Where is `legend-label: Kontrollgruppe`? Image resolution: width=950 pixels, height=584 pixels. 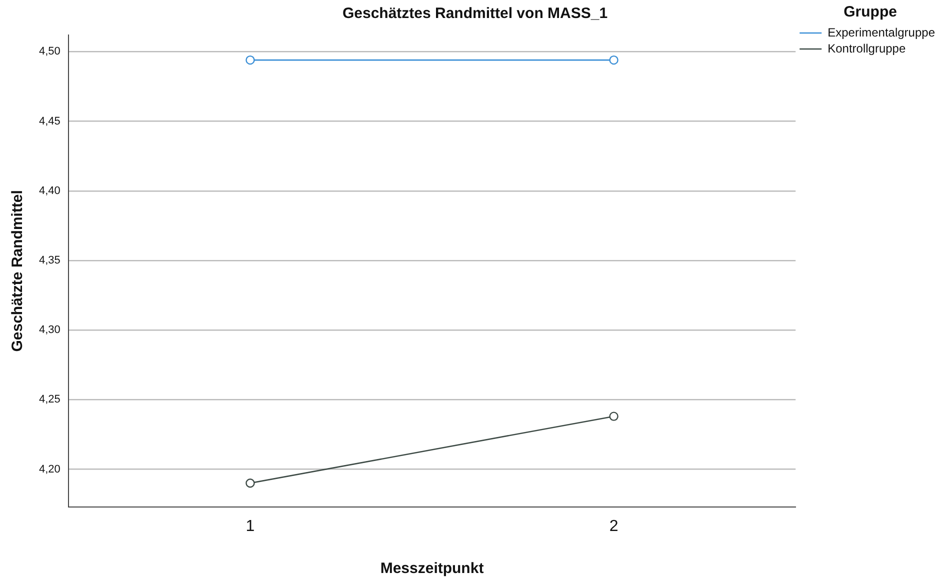
legend-label: Kontrollgruppe is located at coordinates (867, 48).